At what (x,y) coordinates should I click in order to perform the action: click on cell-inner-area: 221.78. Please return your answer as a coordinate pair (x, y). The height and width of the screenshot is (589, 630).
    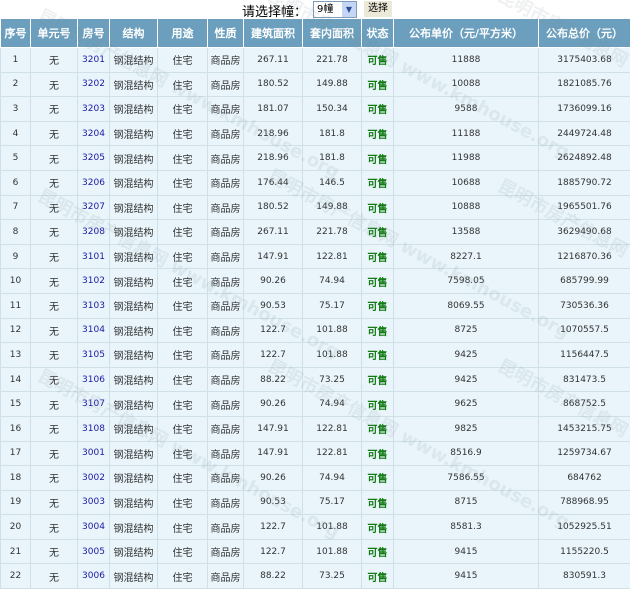
    Looking at the image, I should click on (332, 60).